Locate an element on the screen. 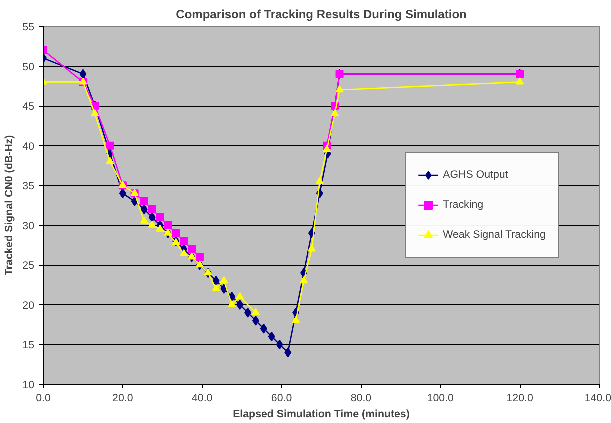 The height and width of the screenshot is (423, 611). x-axis-title: Elapsed Simulation Time (minutes) is located at coordinates (321, 414).